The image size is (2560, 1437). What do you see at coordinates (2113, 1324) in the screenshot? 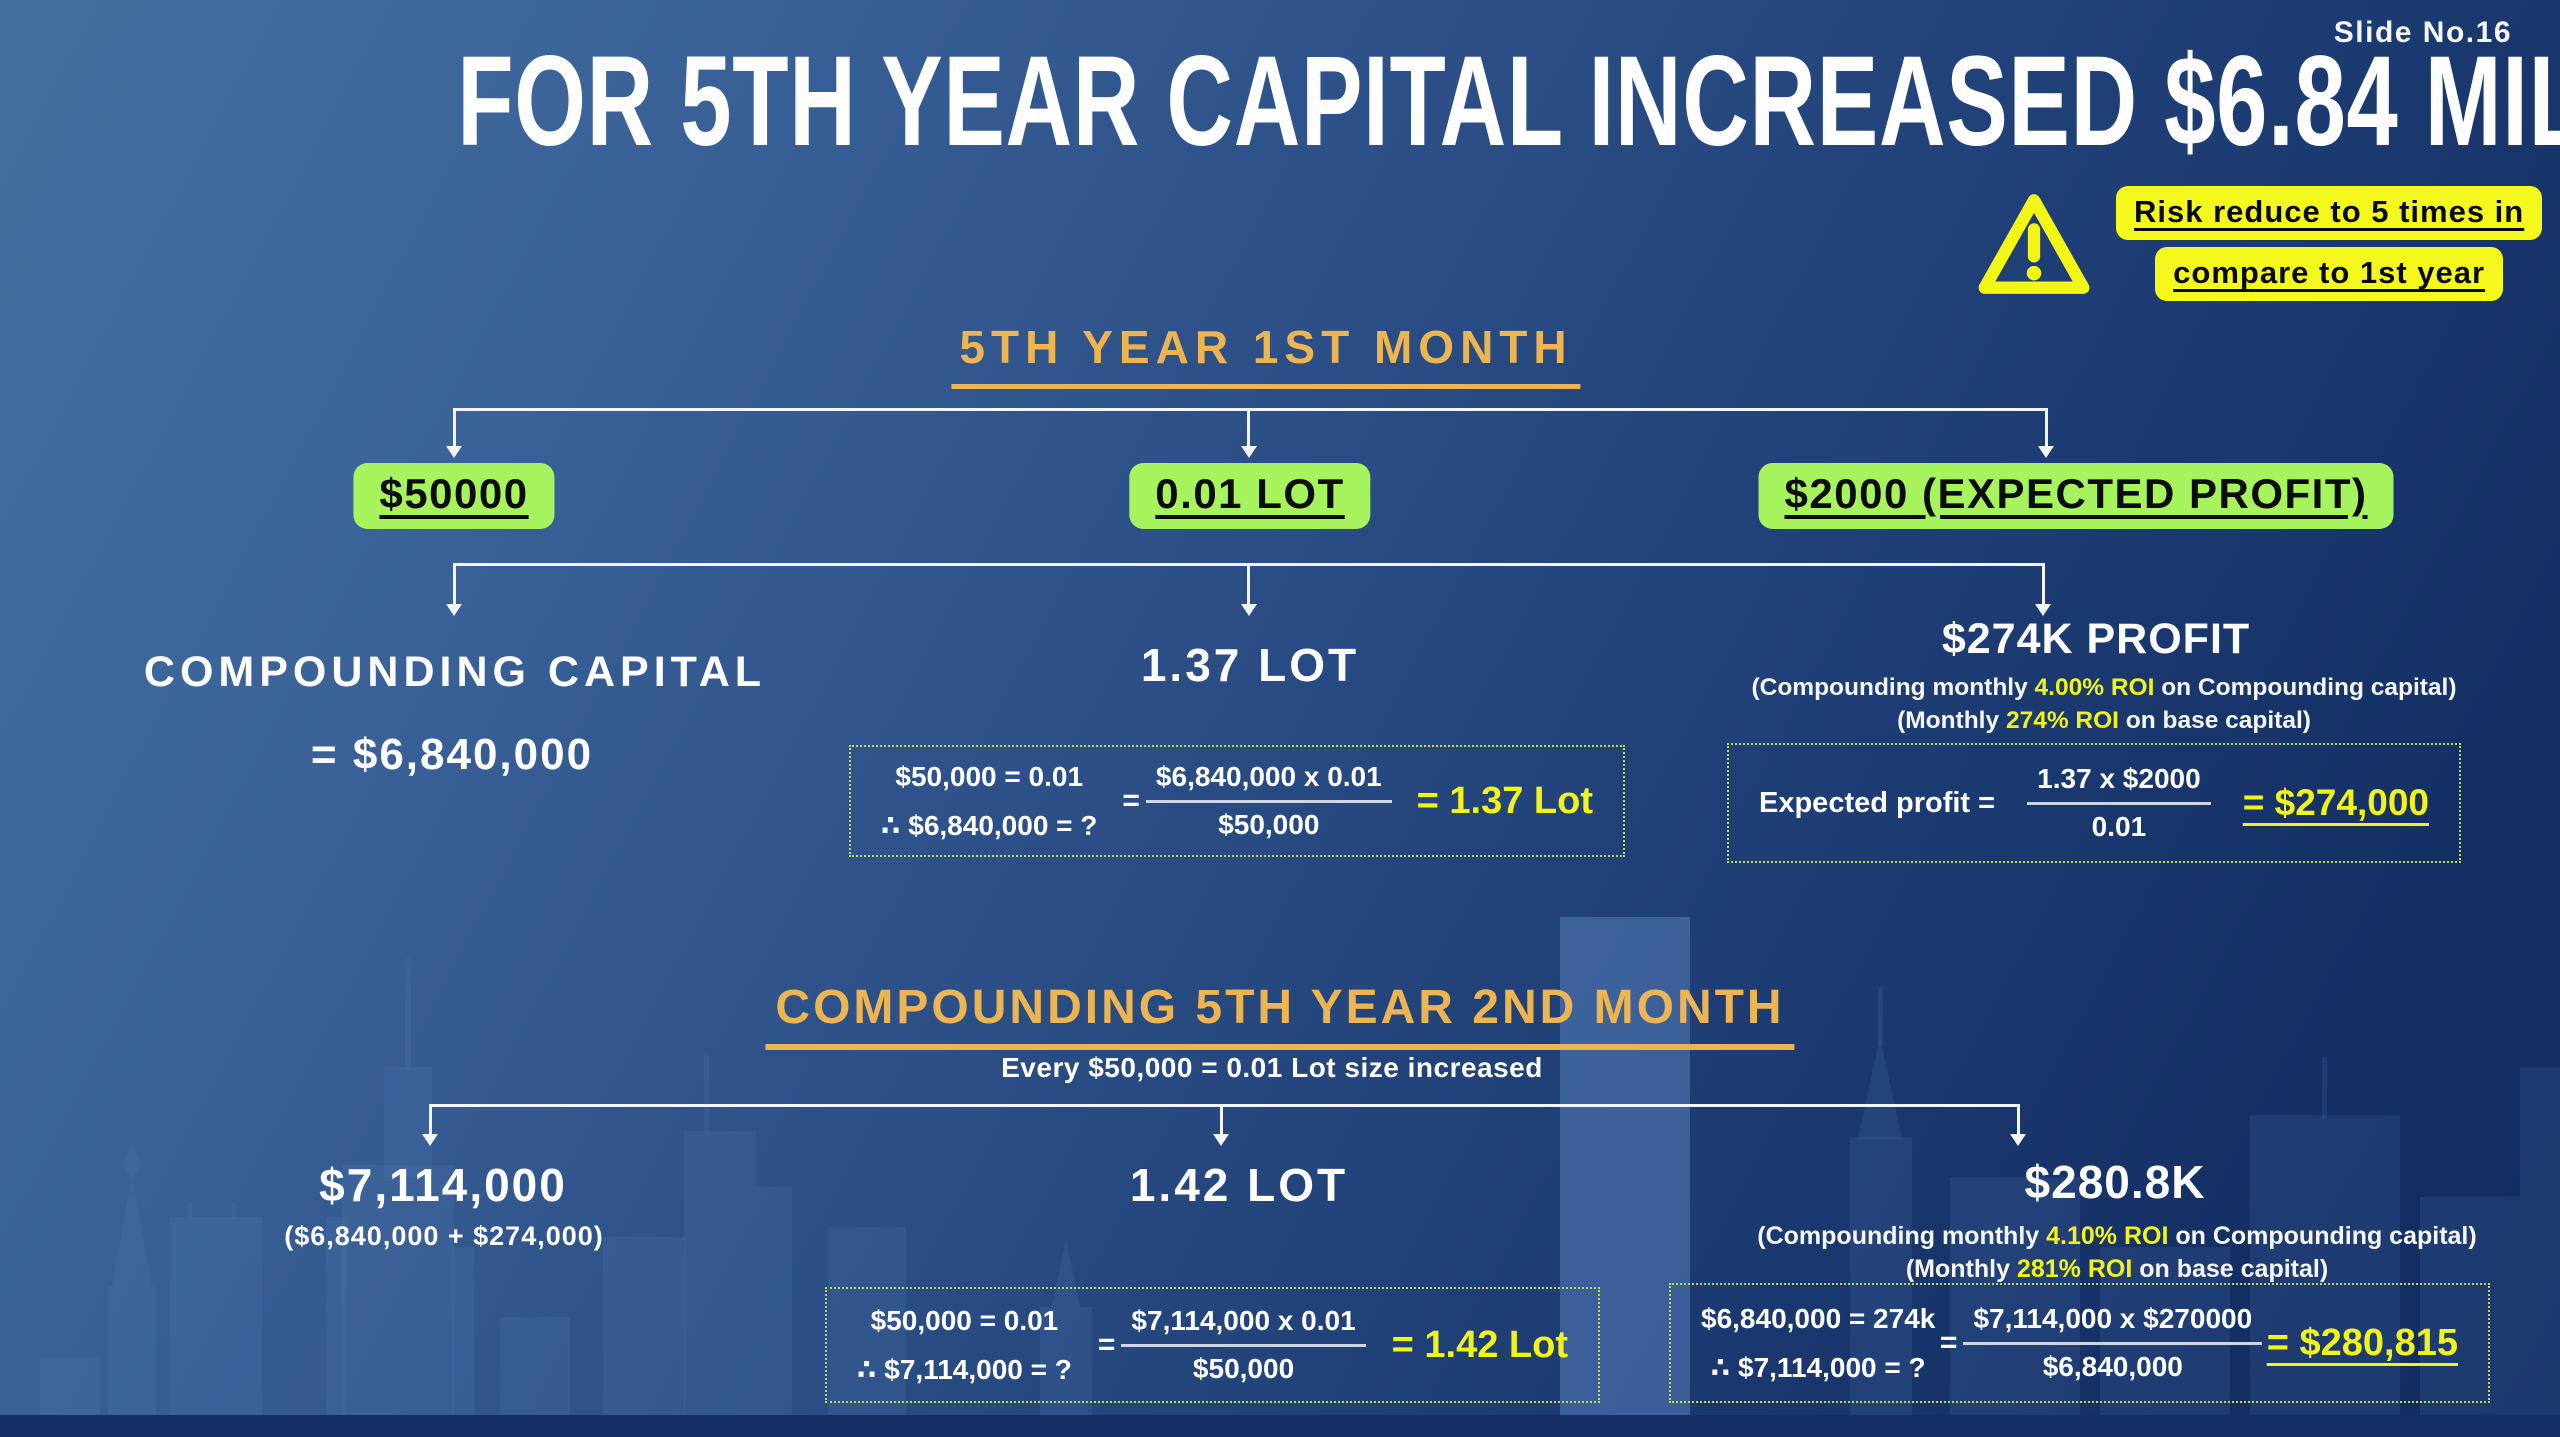
I see `fraction-numerator: $7,114,000 x $270000` at bounding box center [2113, 1324].